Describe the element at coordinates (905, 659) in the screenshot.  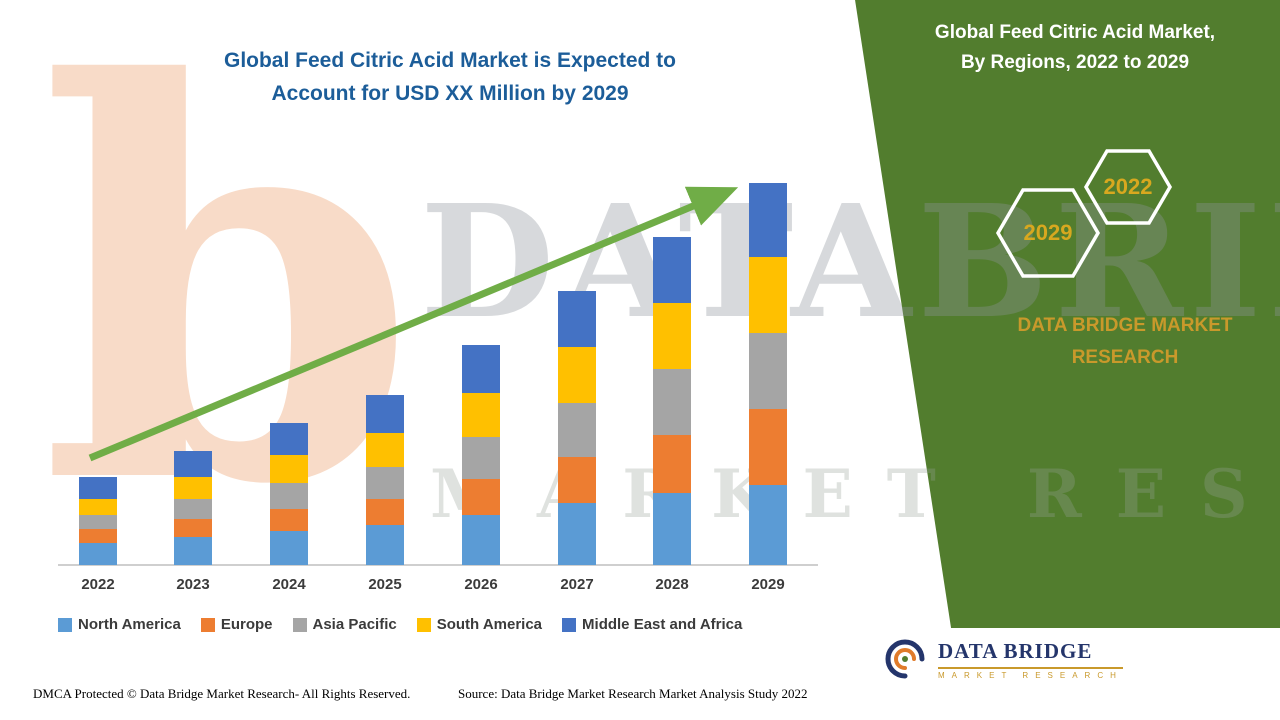
I see `logo-swirl-icon` at that location.